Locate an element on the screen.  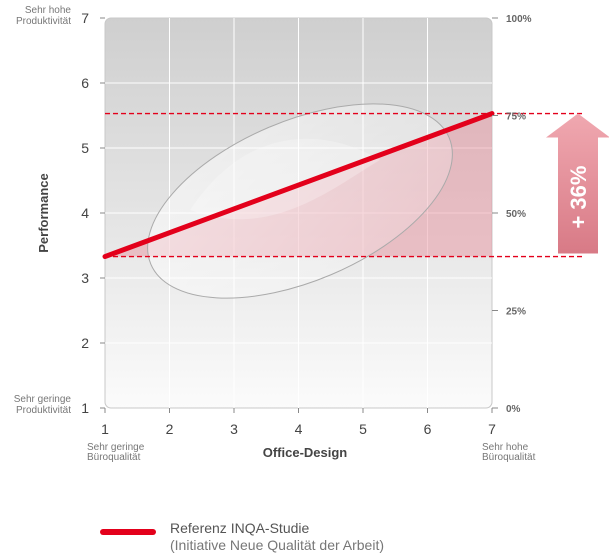
increase-arrow is located at coordinates (577, 183).